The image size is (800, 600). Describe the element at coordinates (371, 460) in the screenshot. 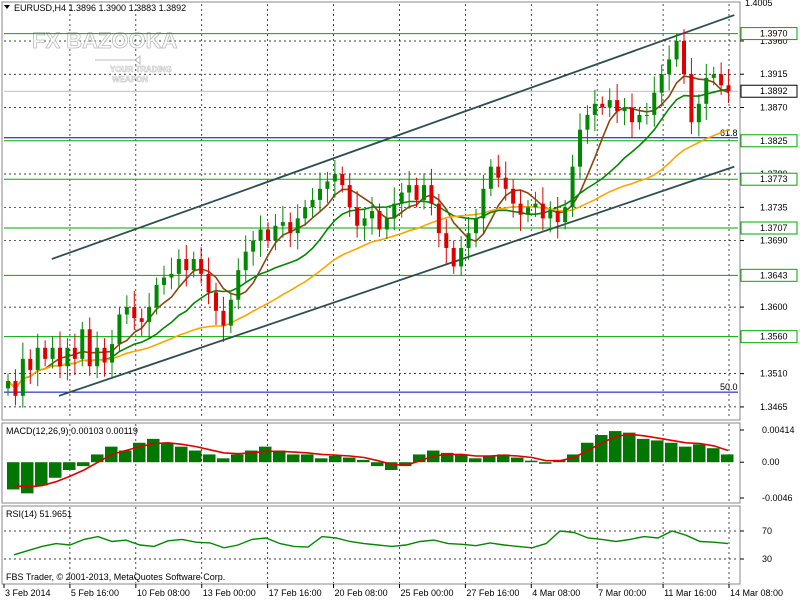

I see `macd-signal-line` at that location.